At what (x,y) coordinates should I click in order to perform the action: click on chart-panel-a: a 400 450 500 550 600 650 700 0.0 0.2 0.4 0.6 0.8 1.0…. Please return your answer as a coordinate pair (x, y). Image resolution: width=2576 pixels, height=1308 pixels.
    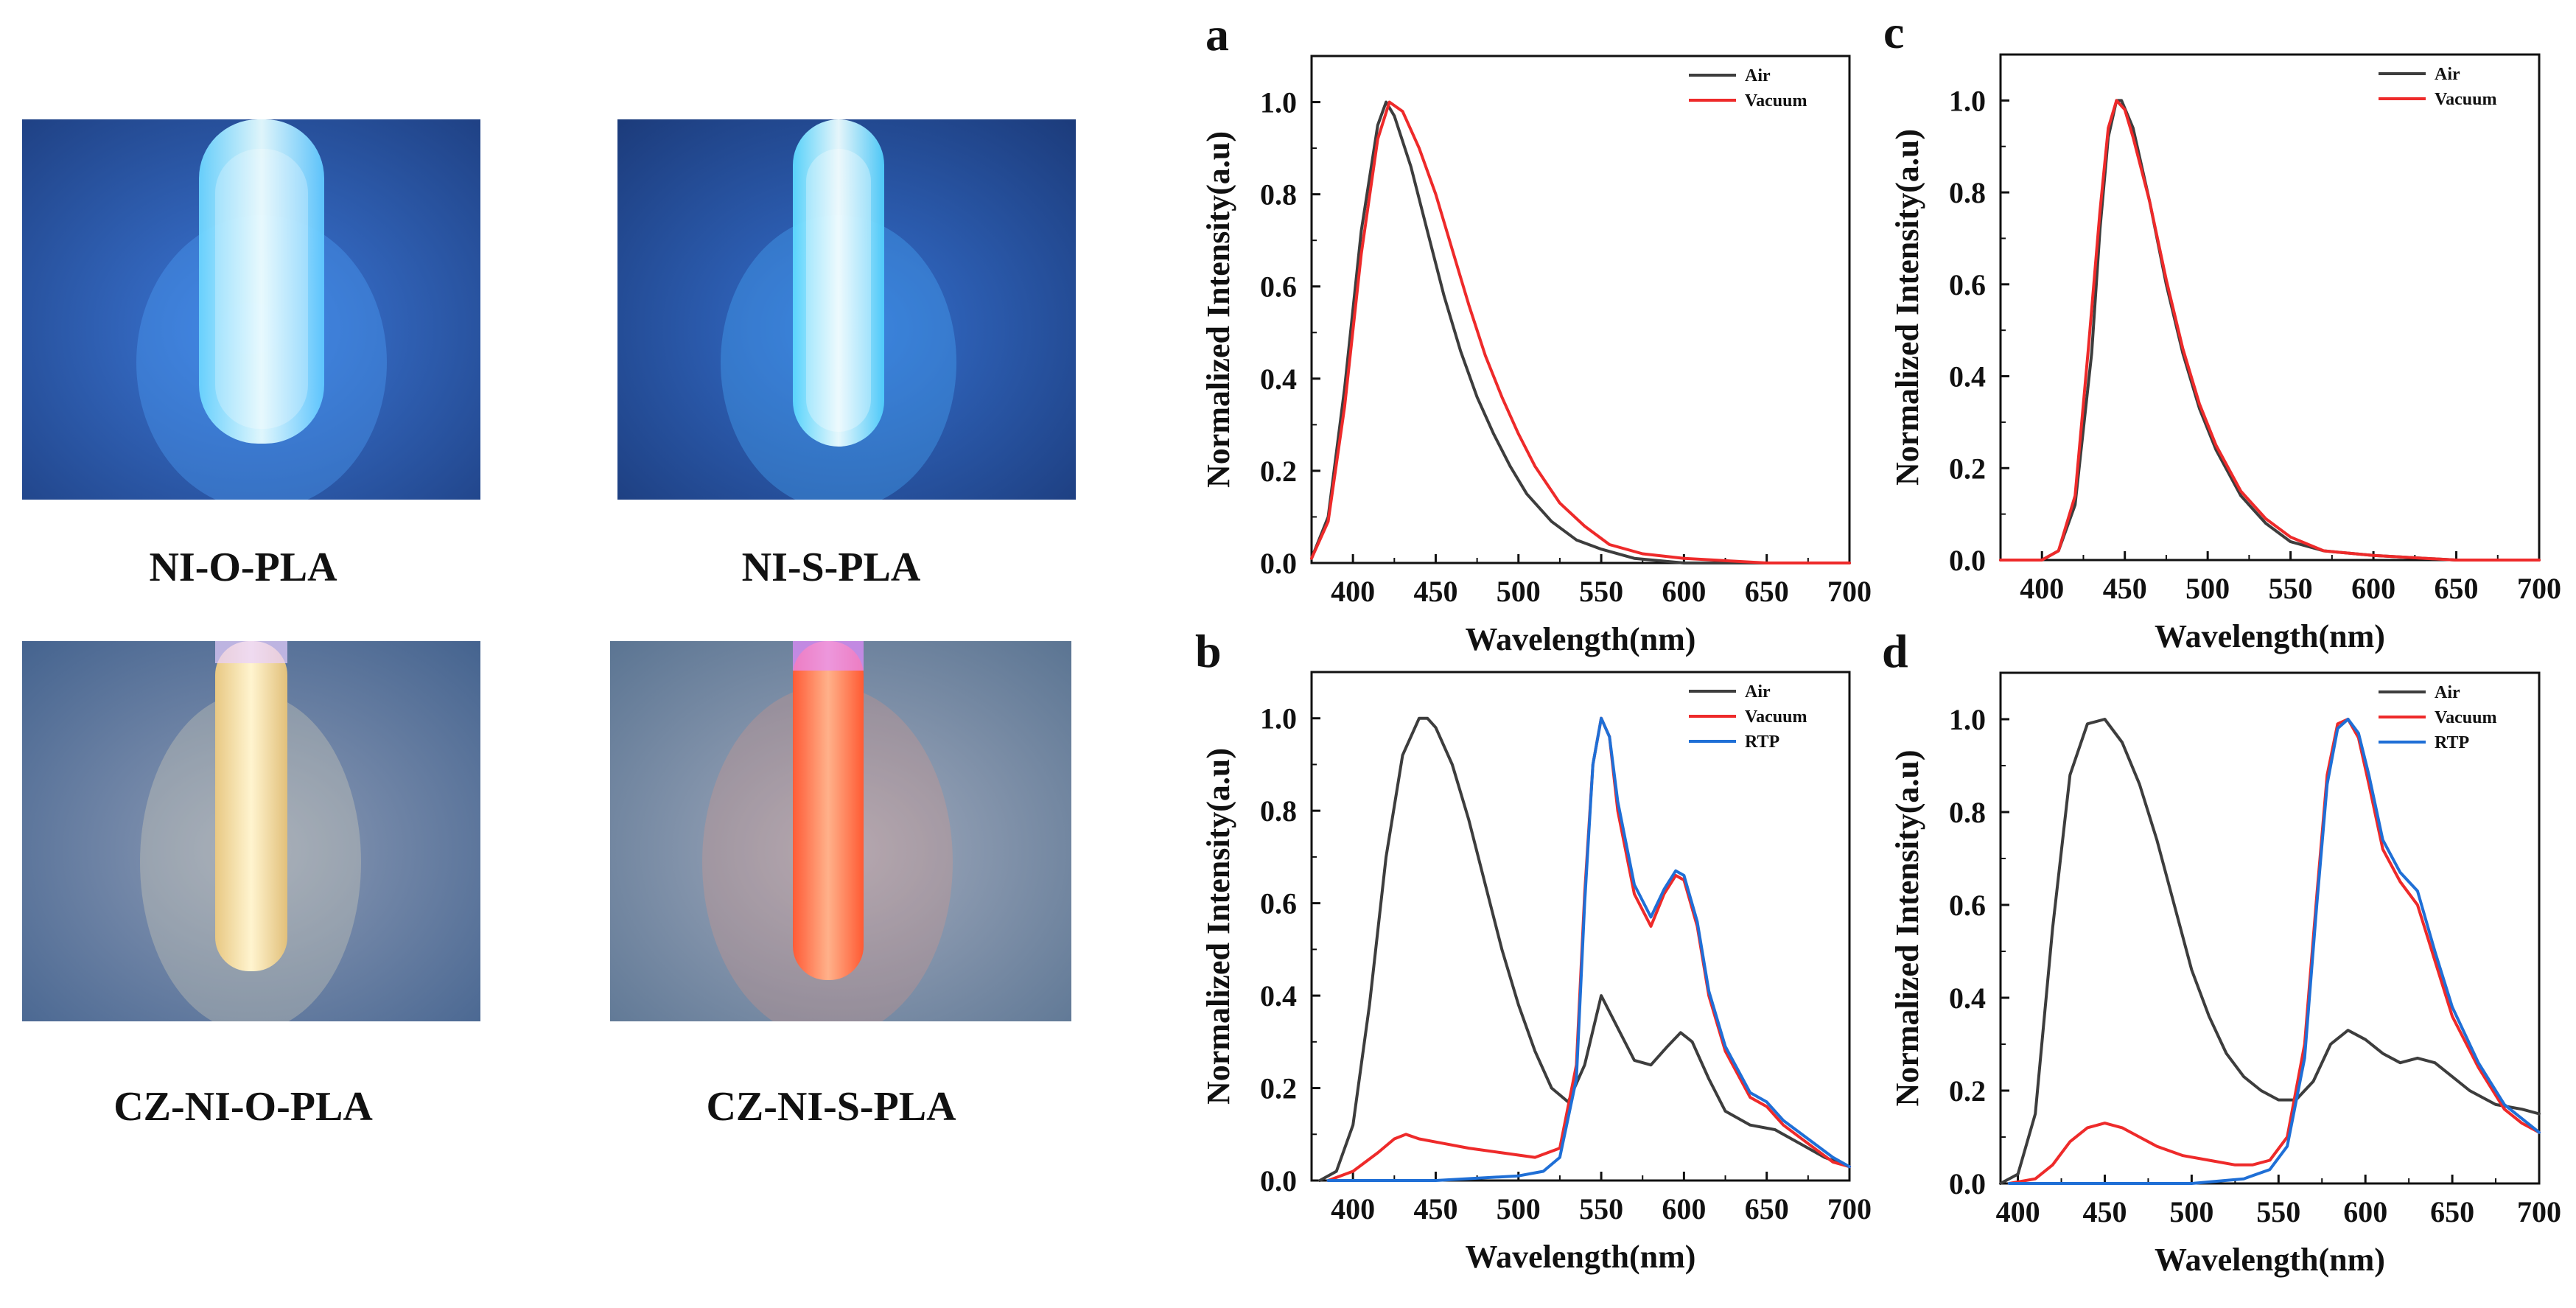
    Looking at the image, I should click on (1536, 332).